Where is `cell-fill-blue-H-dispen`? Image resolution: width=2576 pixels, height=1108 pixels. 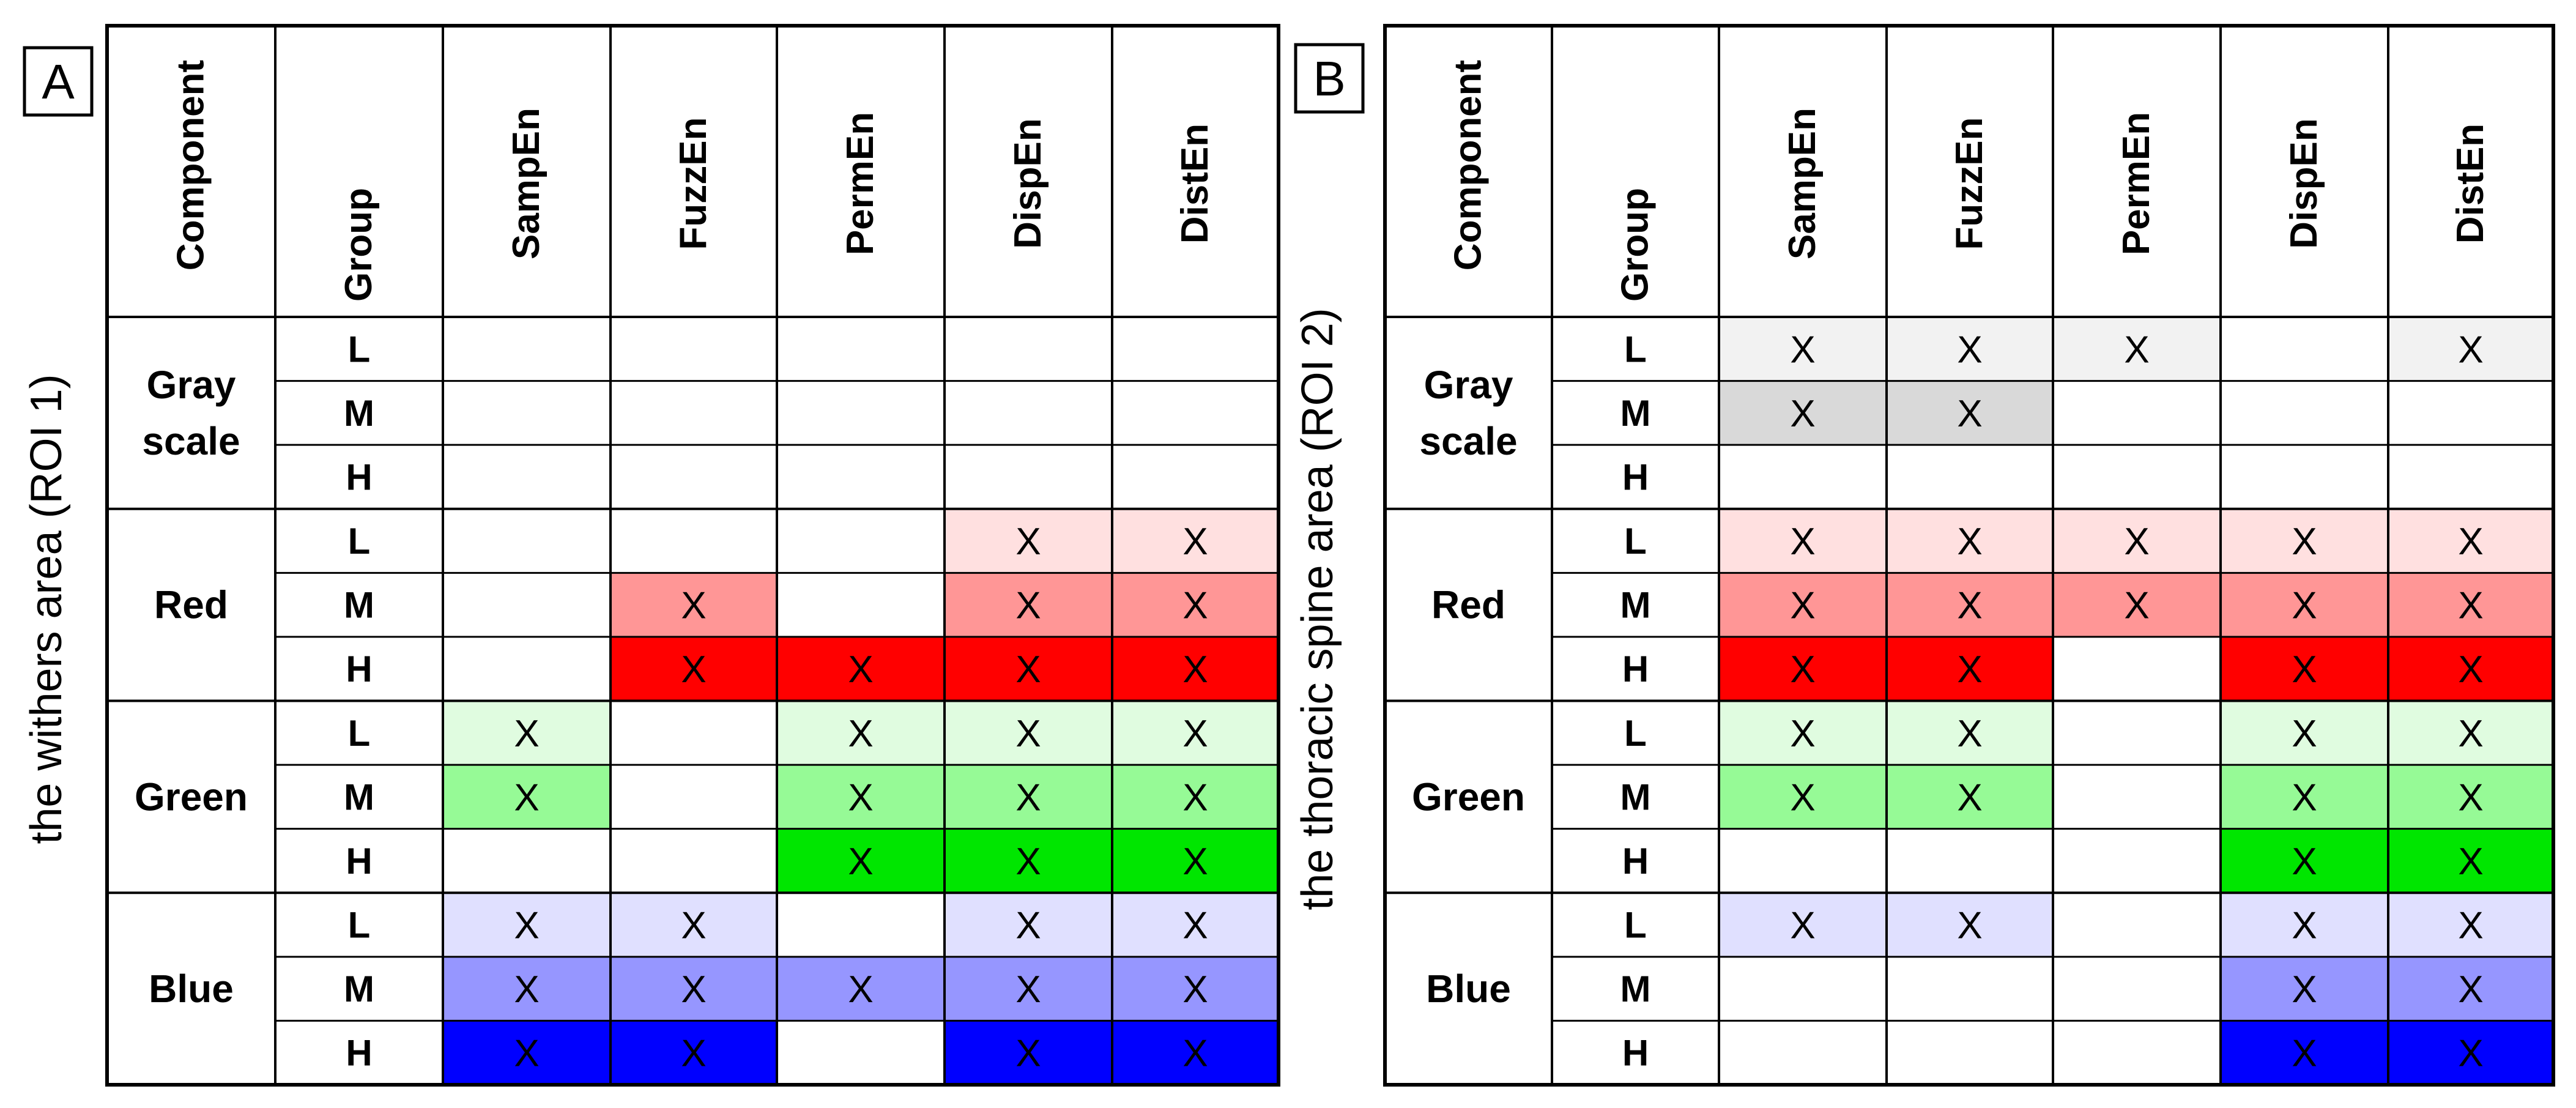 cell-fill-blue-H-dispen is located at coordinates (2304, 1053).